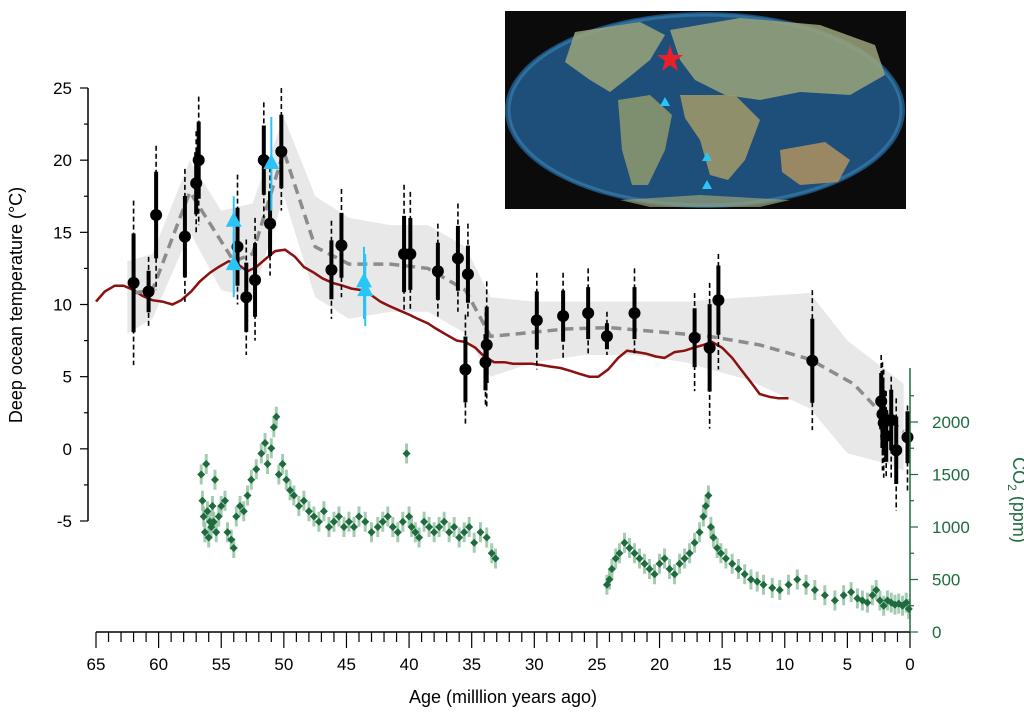  What do you see at coordinates (951, 475) in the screenshot?
I see `y2-tick-label: 1500` at bounding box center [951, 475].